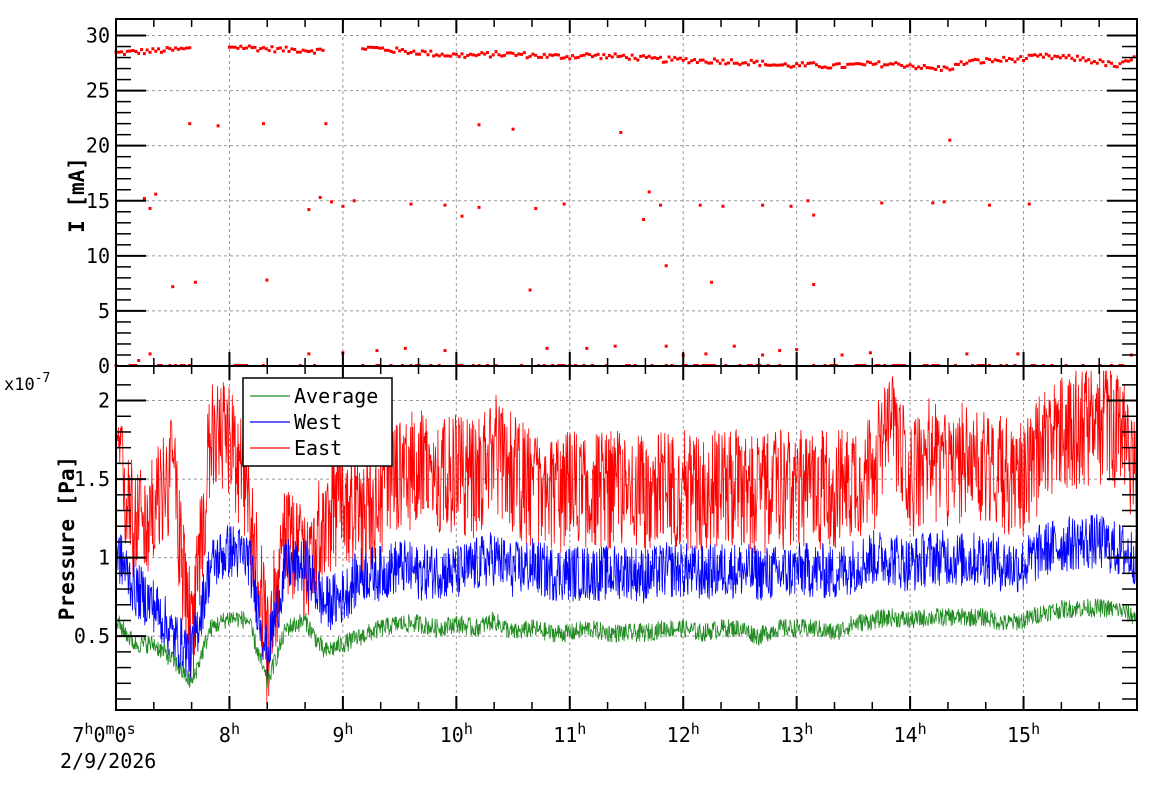 This screenshot has width=1158, height=786. I want to click on top-y-axis-label: I [mA], so click(77, 195).